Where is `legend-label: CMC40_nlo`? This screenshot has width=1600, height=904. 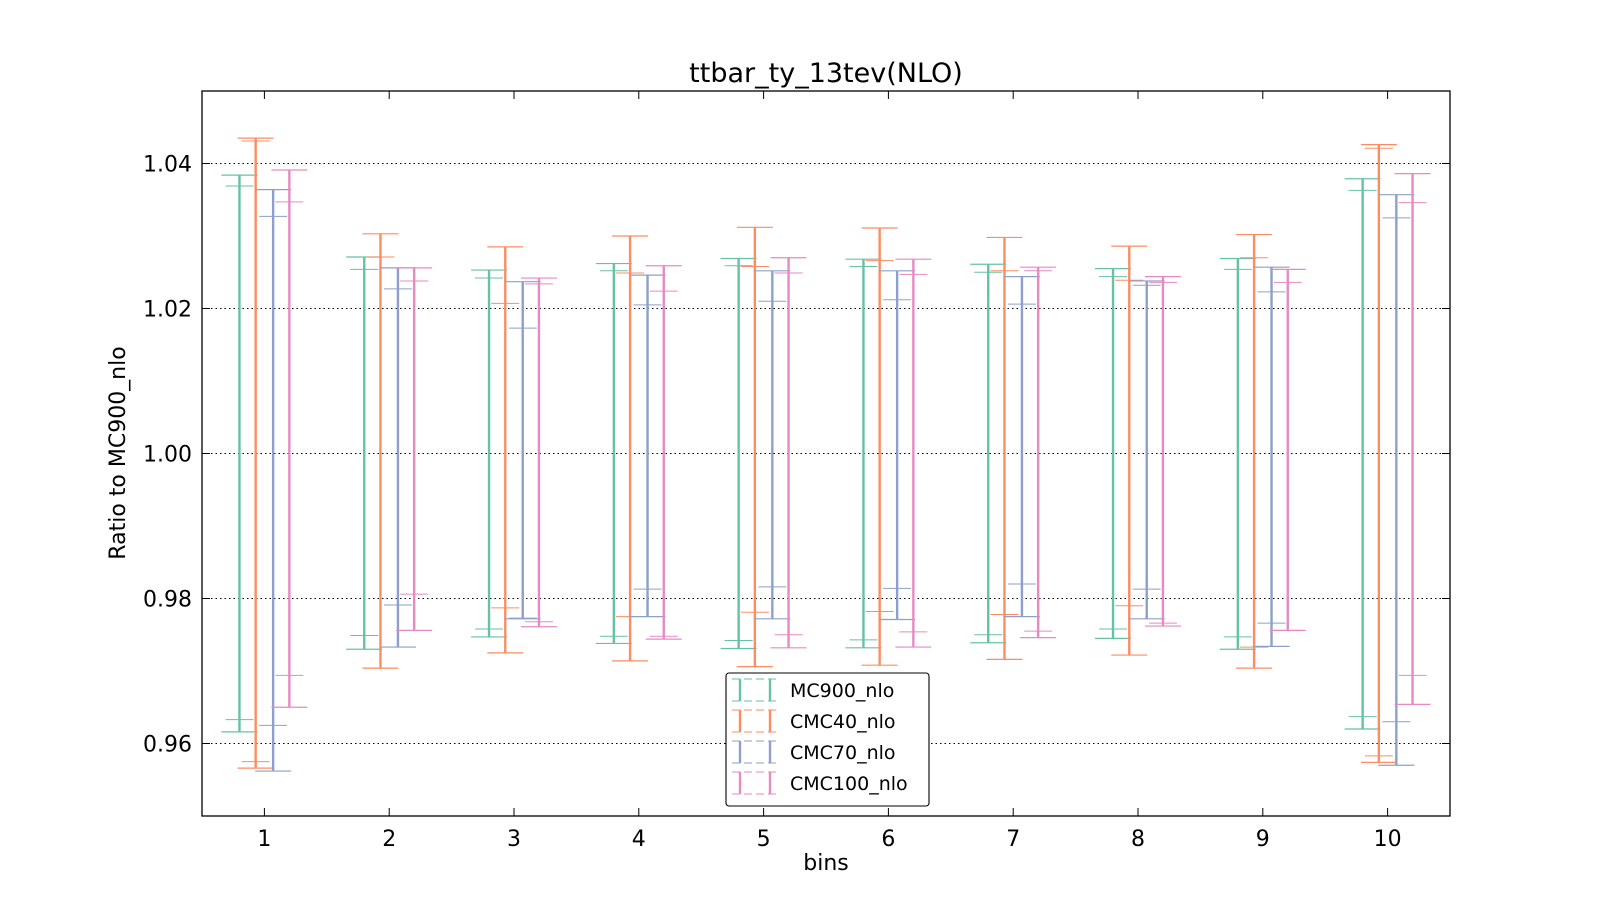
legend-label: CMC40_nlo is located at coordinates (843, 722).